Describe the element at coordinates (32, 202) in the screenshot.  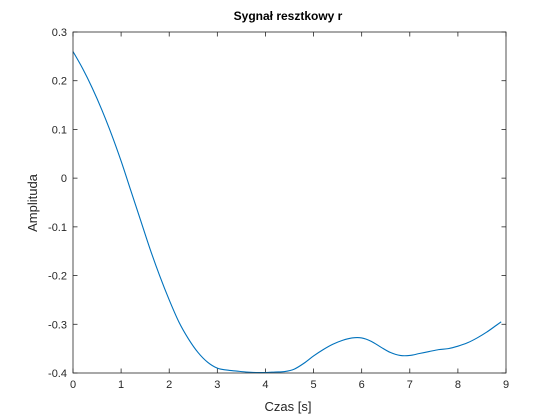
I see `y-axis-label: Amplituda` at that location.